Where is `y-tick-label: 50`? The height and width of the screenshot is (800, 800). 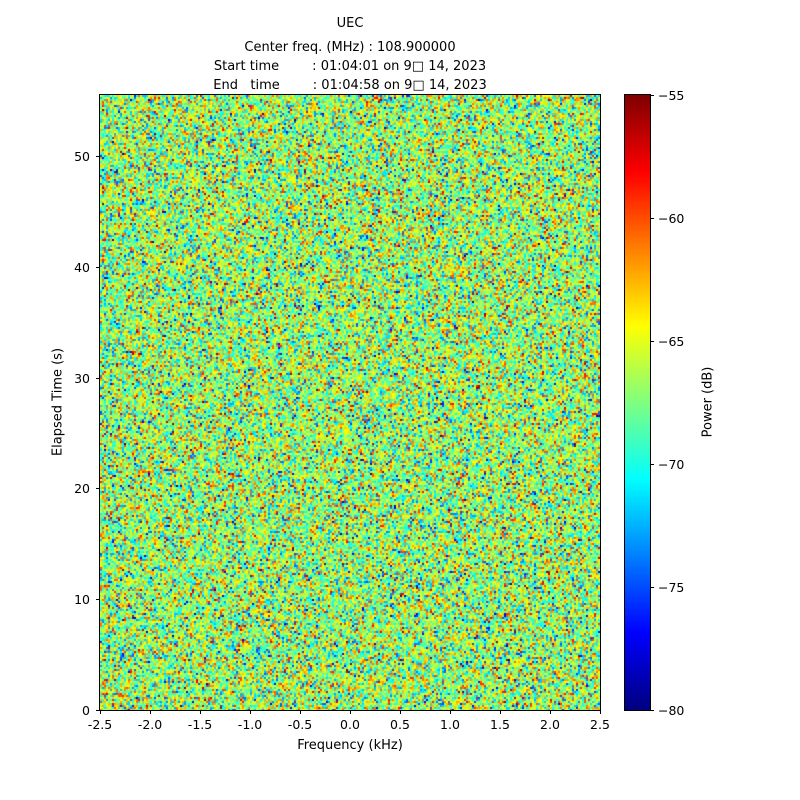 y-tick-label: 50 is located at coordinates (82, 157).